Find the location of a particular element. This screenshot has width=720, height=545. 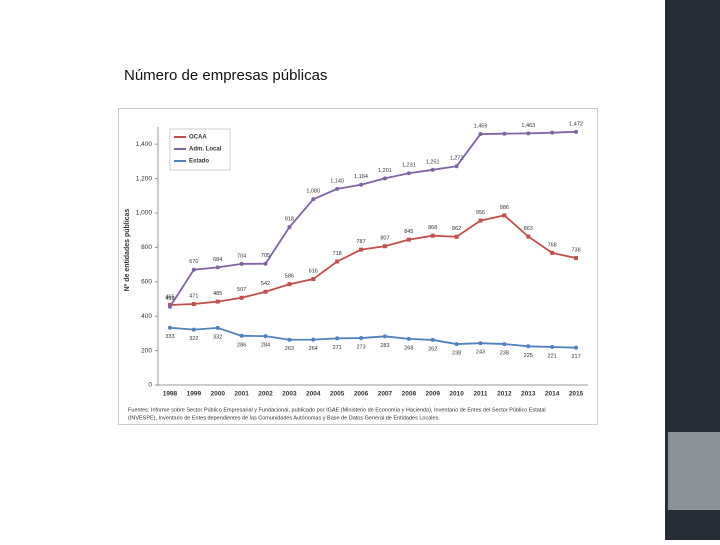

y-axis-label: Nº de entidades públicas is located at coordinates (127, 250).